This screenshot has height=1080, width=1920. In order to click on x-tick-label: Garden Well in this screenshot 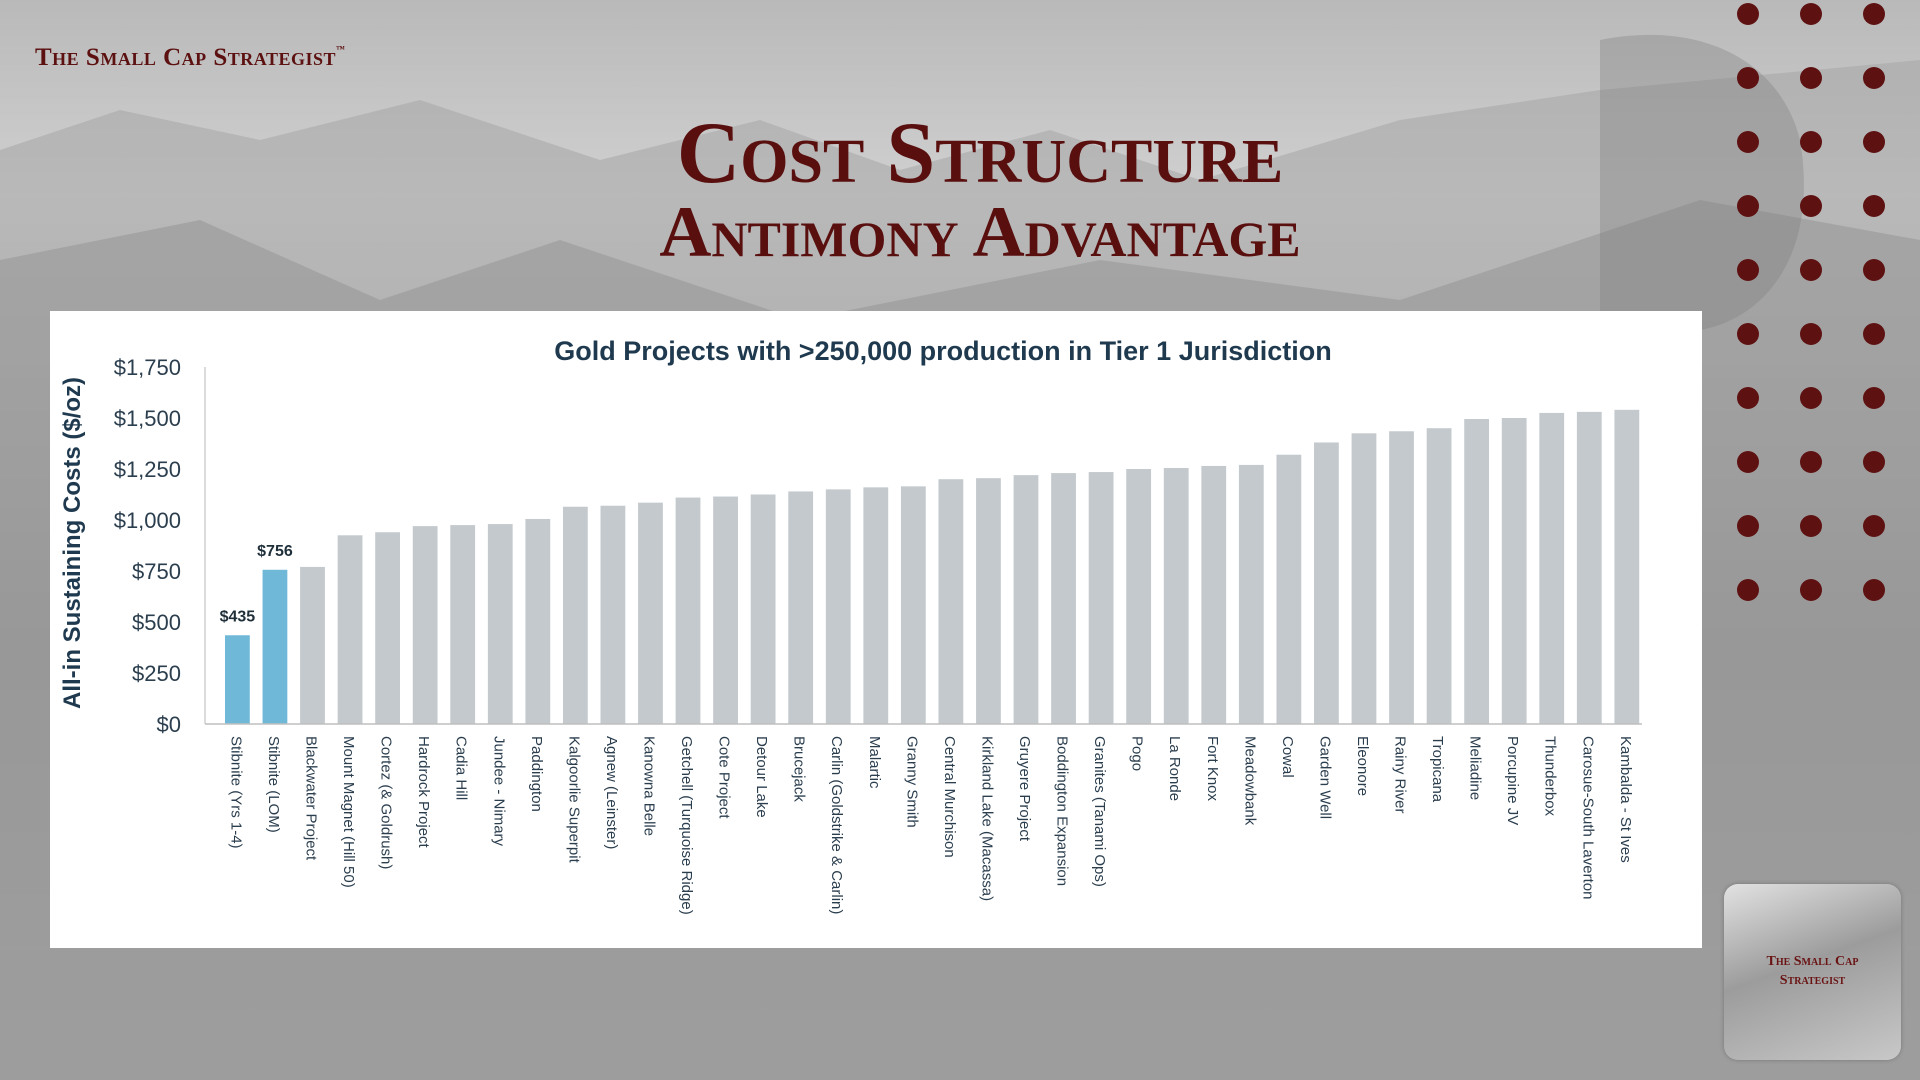, I will do `click(1324, 777)`.